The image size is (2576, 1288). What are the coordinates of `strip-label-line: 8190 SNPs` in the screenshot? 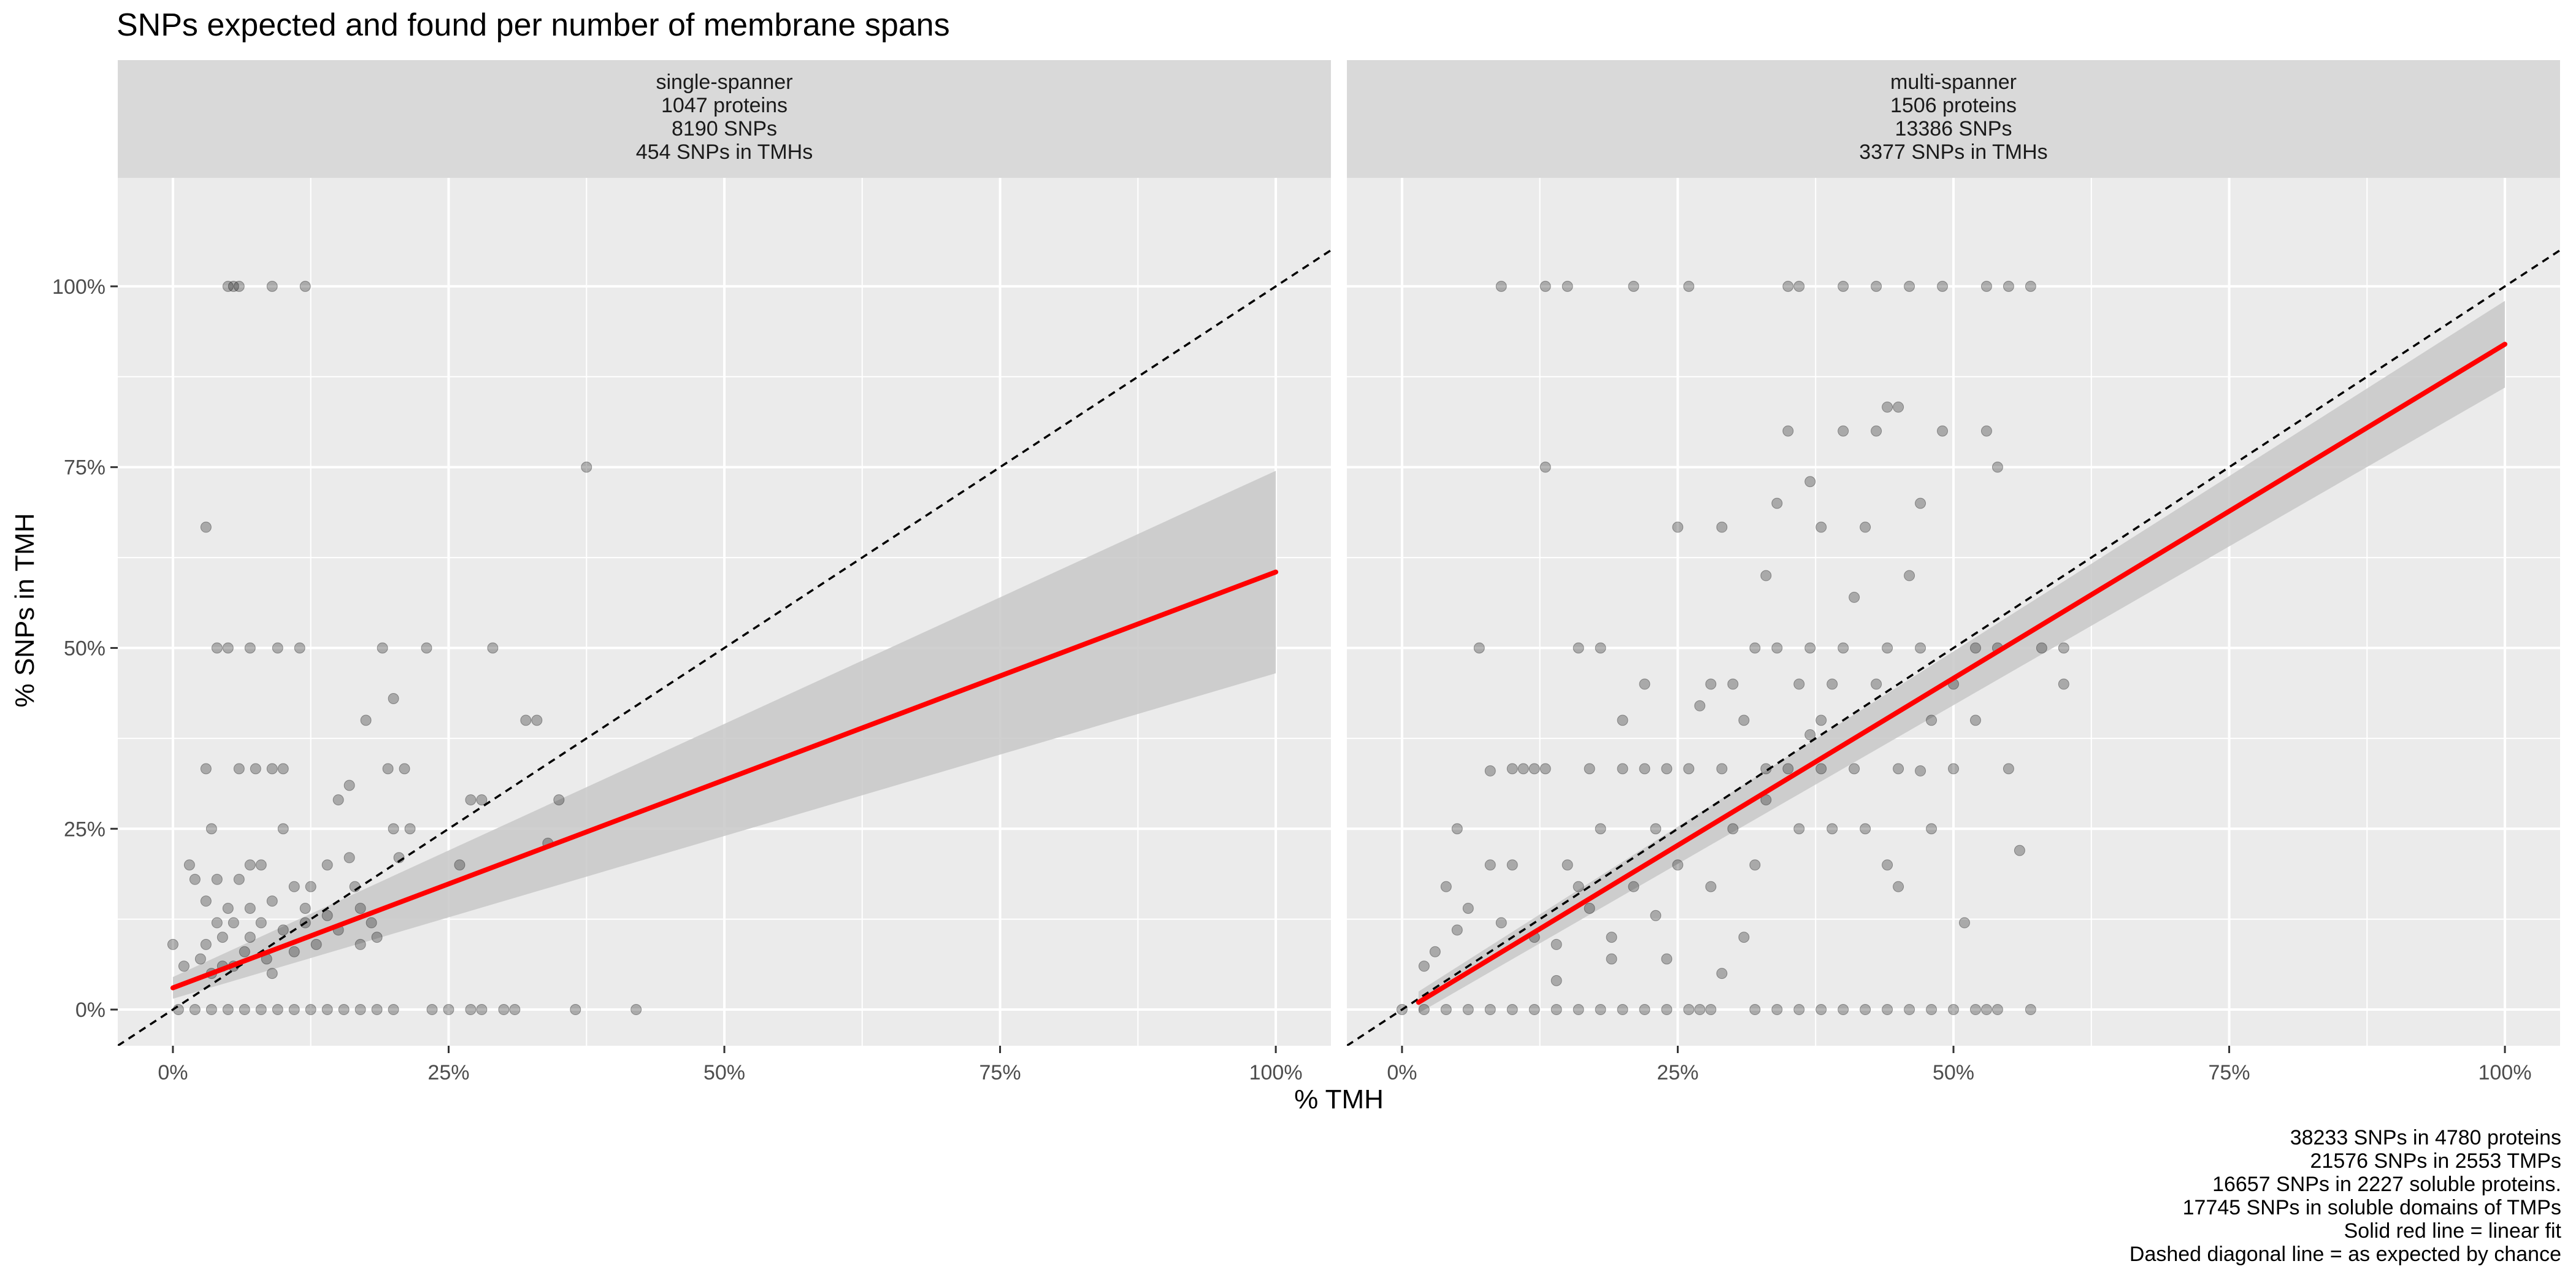 It's located at (724, 128).